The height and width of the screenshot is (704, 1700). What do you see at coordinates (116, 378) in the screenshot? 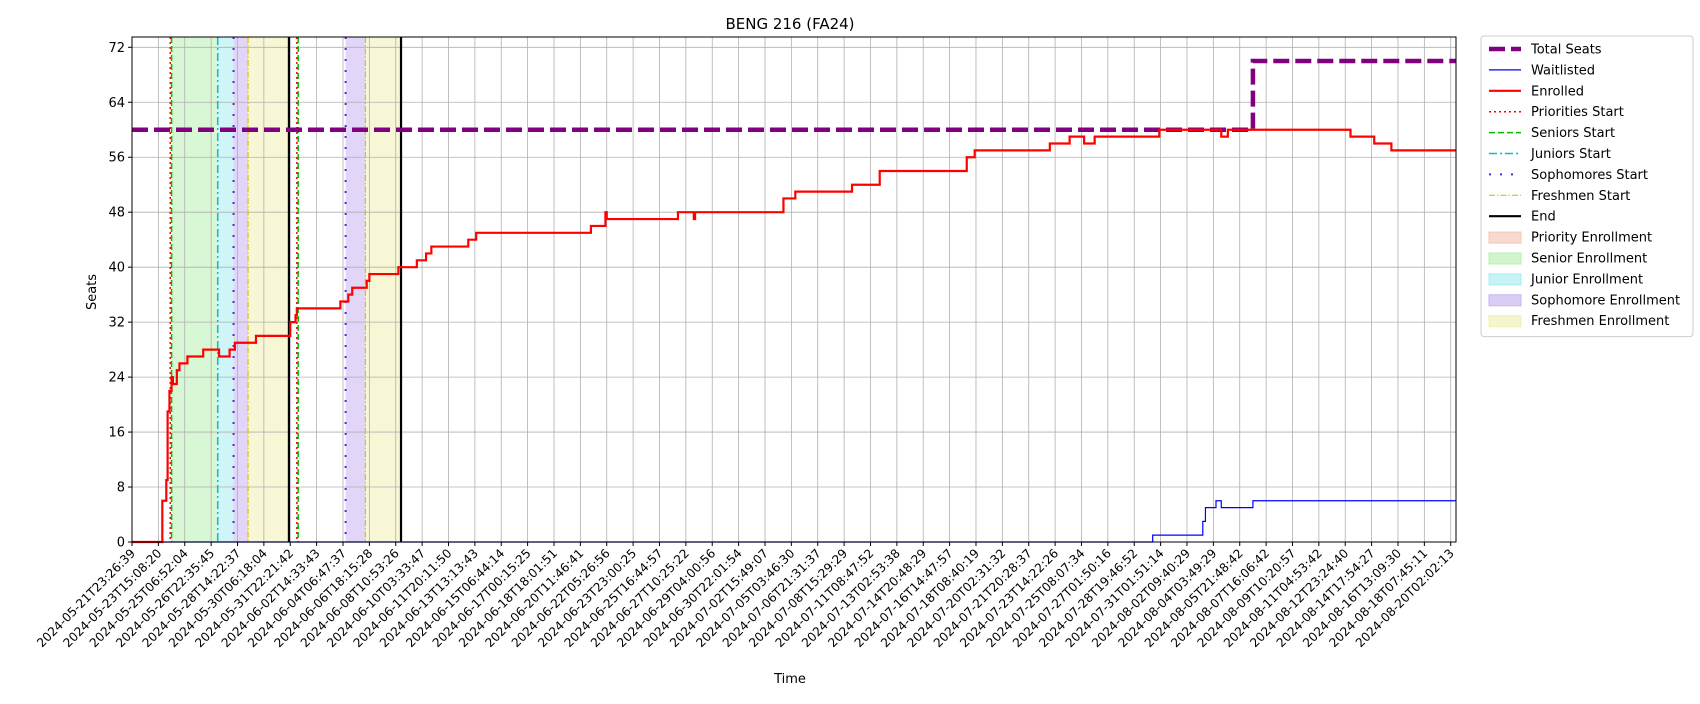
I see `y-tick-label: 24` at bounding box center [116, 378].